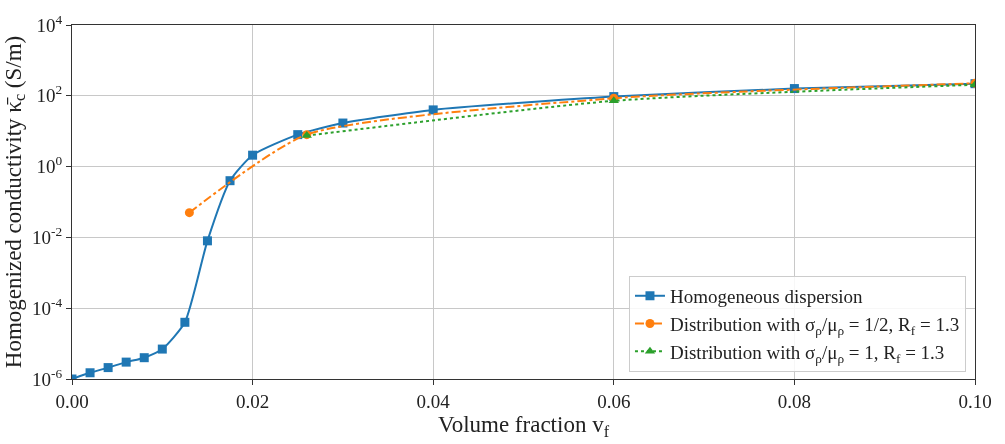 The width and height of the screenshot is (1005, 444). Describe the element at coordinates (523, 425) in the screenshot. I see `x-axis-title: Volume fraction v$_{f}$` at that location.